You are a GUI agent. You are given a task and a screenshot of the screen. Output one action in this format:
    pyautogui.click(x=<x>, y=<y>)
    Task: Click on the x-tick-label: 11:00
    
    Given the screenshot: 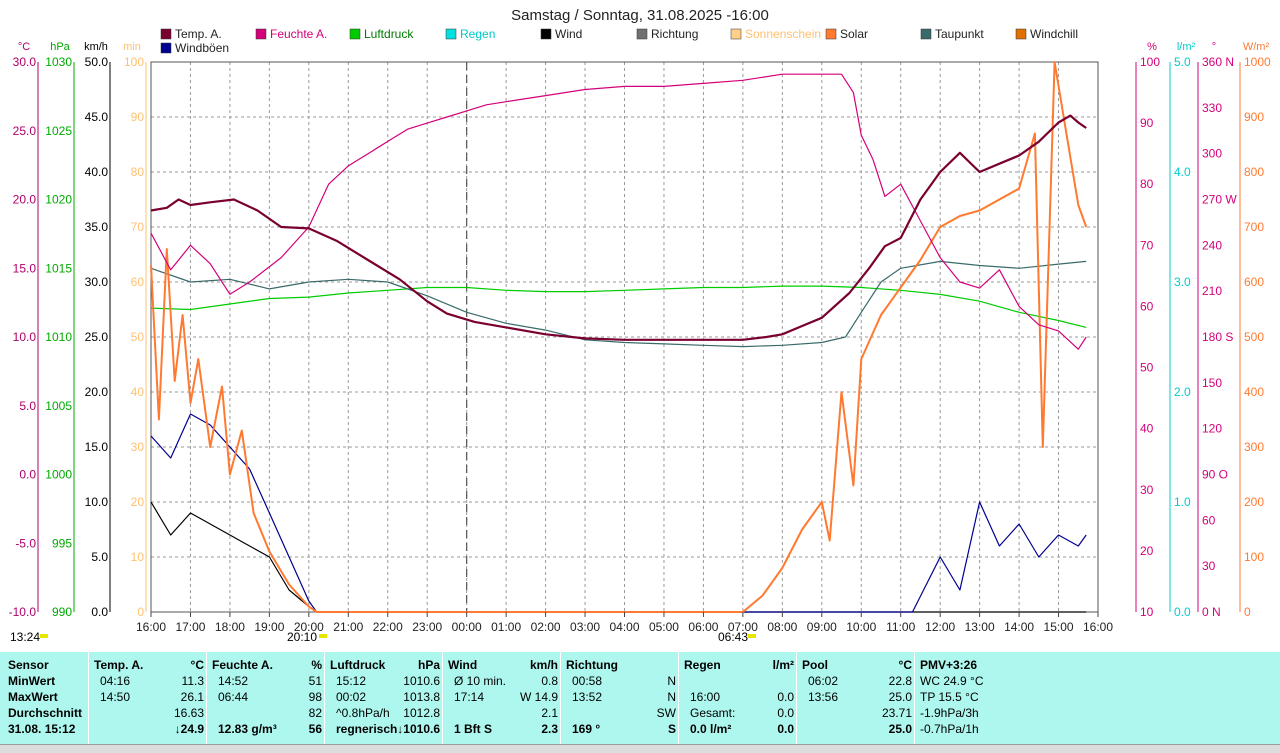 What is the action you would take?
    pyautogui.click(x=900, y=627)
    